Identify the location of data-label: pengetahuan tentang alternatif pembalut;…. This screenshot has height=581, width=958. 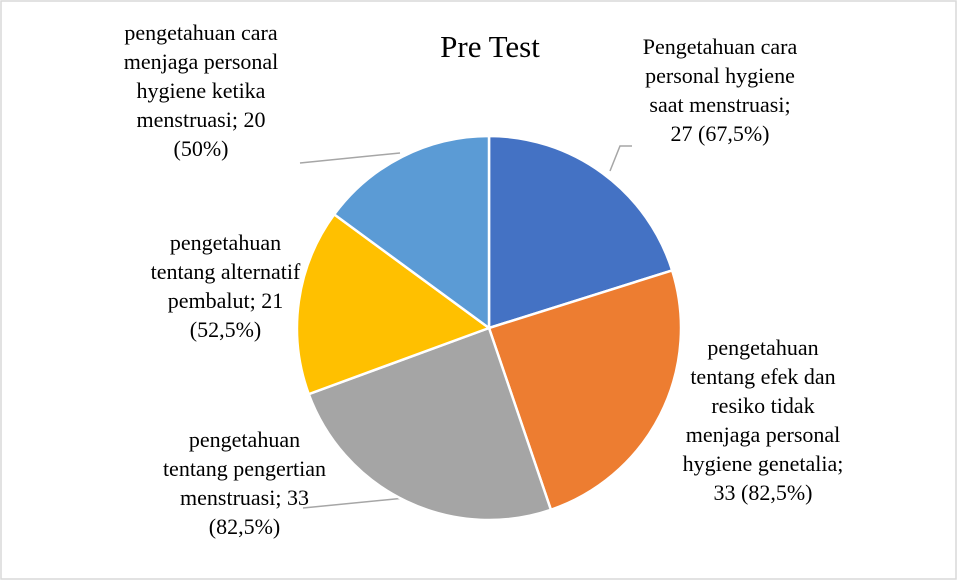
(225, 286).